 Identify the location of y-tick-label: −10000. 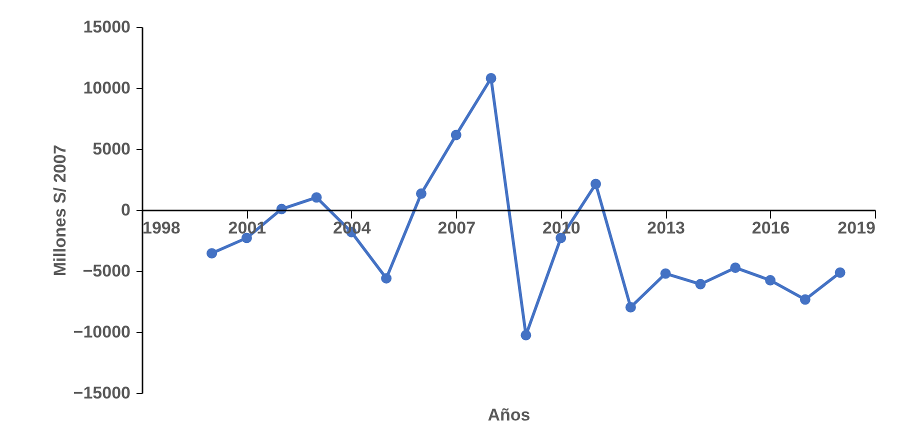
(101, 332).